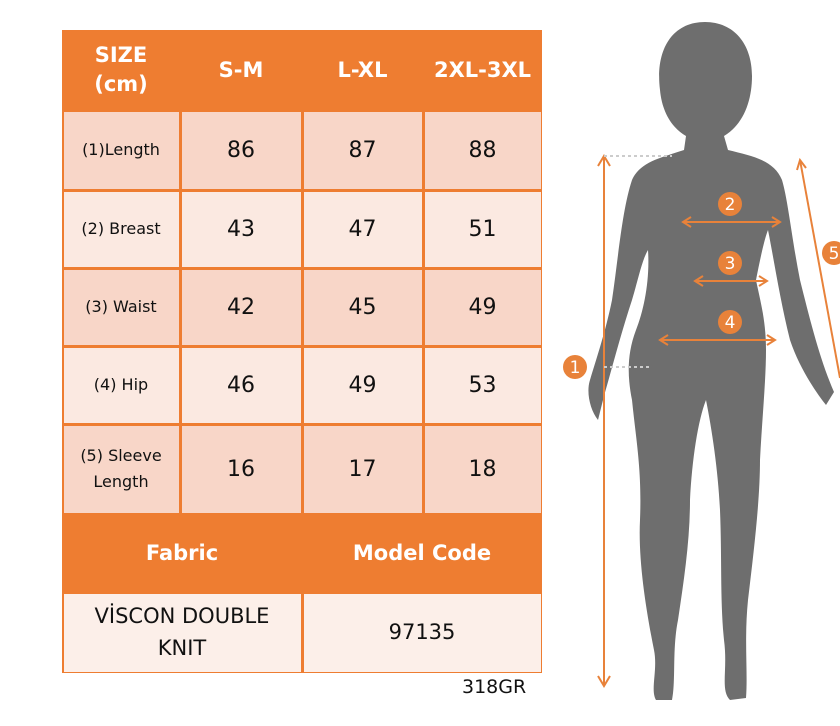 Image resolution: width=840 pixels, height=726 pixels. Describe the element at coordinates (241, 229) in the screenshot. I see `size-value: 43` at that location.